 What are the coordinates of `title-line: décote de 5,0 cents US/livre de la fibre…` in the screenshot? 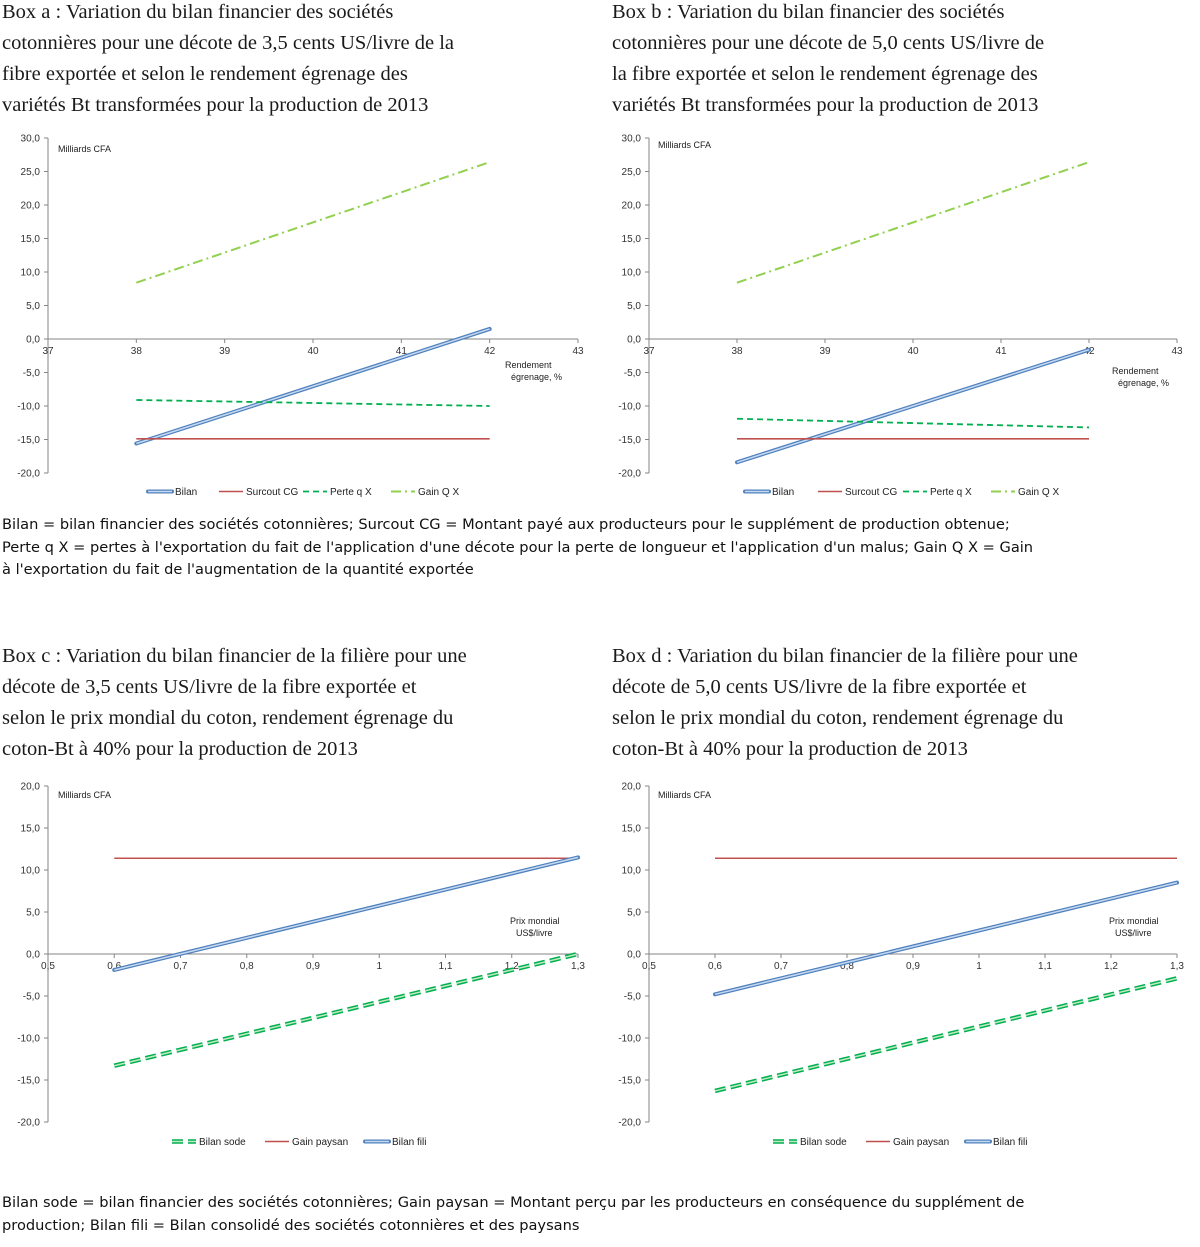 It's located at (819, 687).